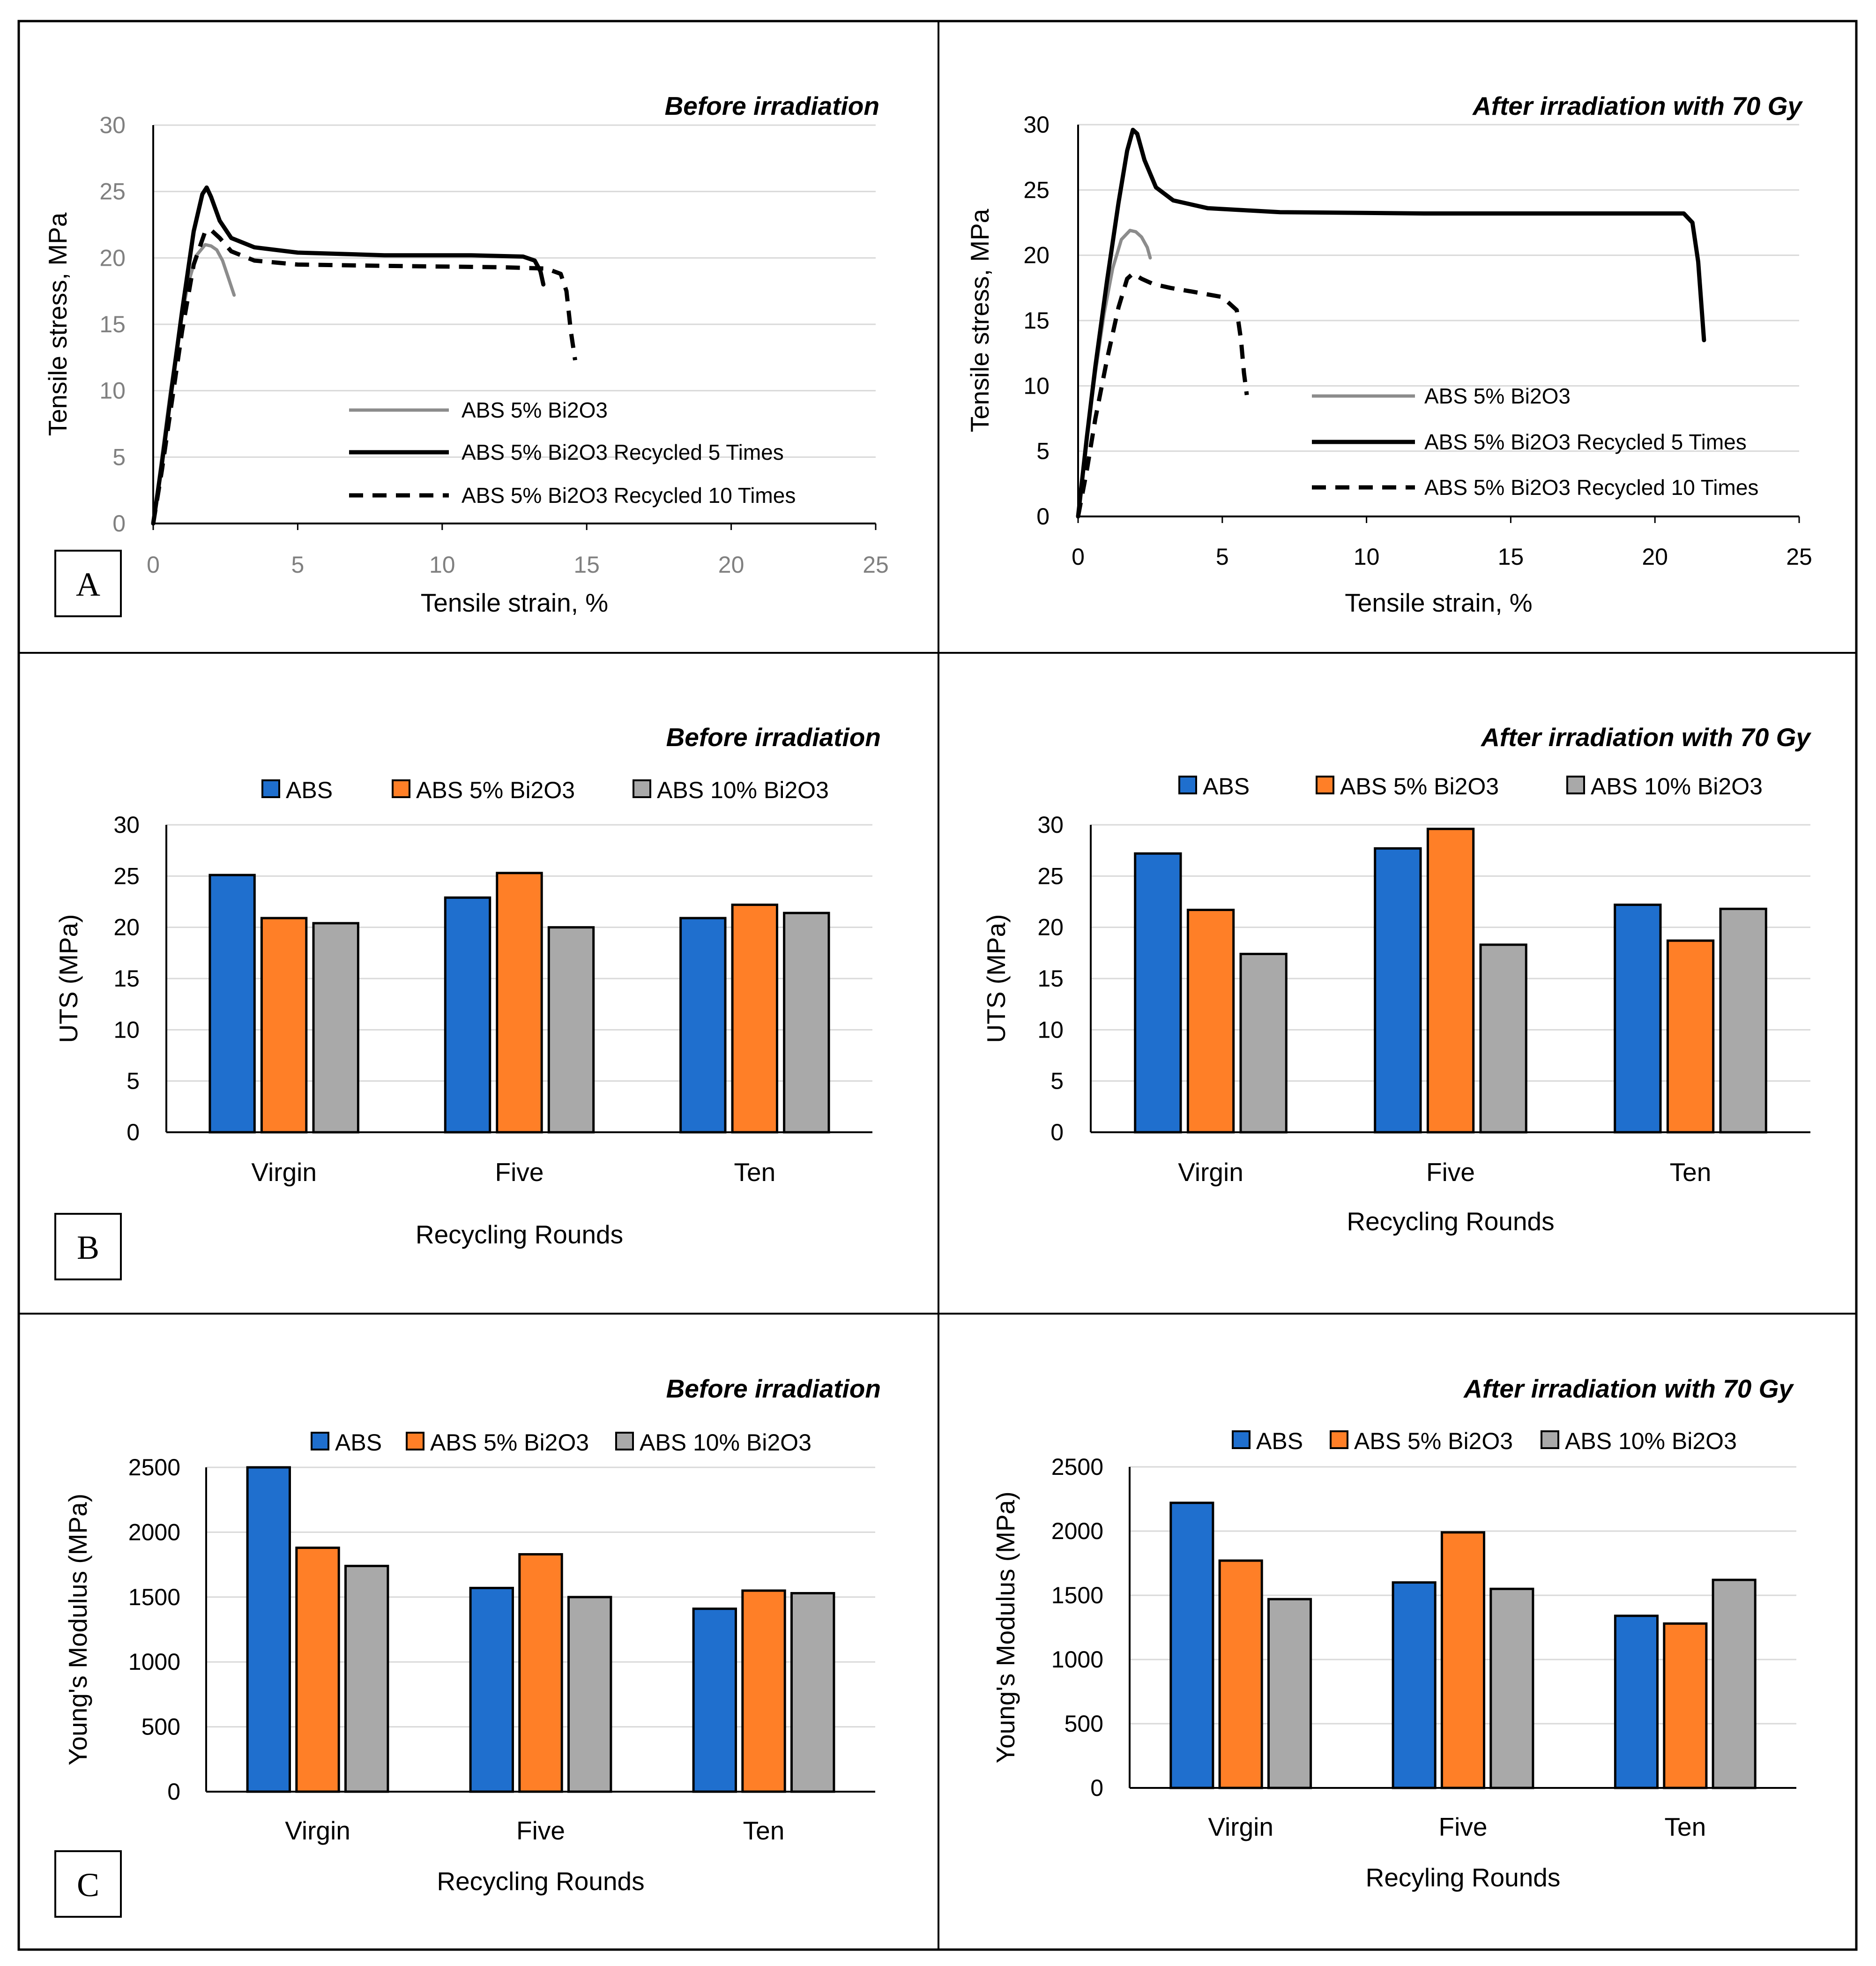 The height and width of the screenshot is (1966, 1876). What do you see at coordinates (571, 1030) in the screenshot?
I see `bar-abs-10-bi2o3-five` at bounding box center [571, 1030].